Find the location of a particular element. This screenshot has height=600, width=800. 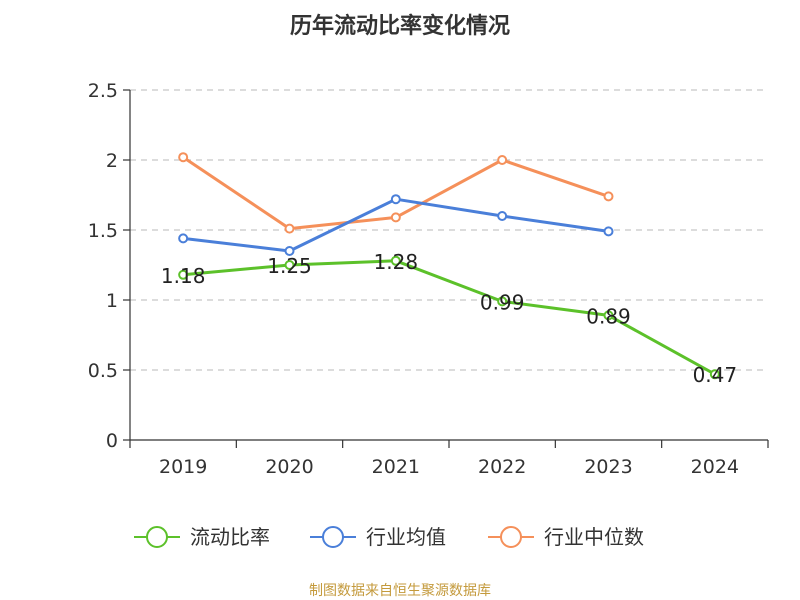

legend-item-2: 行业中位数 is located at coordinates (566, 537).